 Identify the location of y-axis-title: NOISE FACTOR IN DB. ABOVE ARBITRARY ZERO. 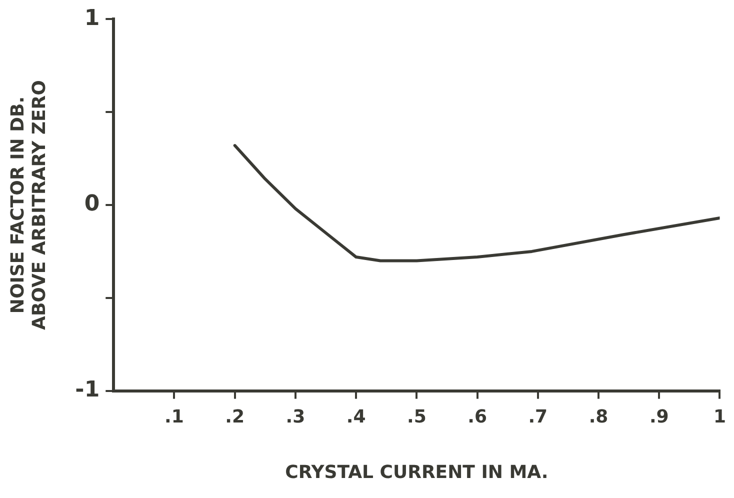
(28, 205).